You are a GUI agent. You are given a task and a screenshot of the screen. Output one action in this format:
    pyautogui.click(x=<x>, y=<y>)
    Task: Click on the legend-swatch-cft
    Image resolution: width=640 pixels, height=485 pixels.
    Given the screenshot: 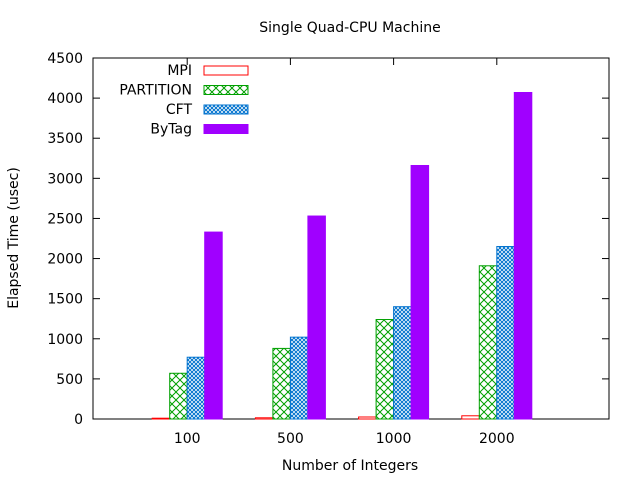 What is the action you would take?
    pyautogui.click(x=226, y=109)
    